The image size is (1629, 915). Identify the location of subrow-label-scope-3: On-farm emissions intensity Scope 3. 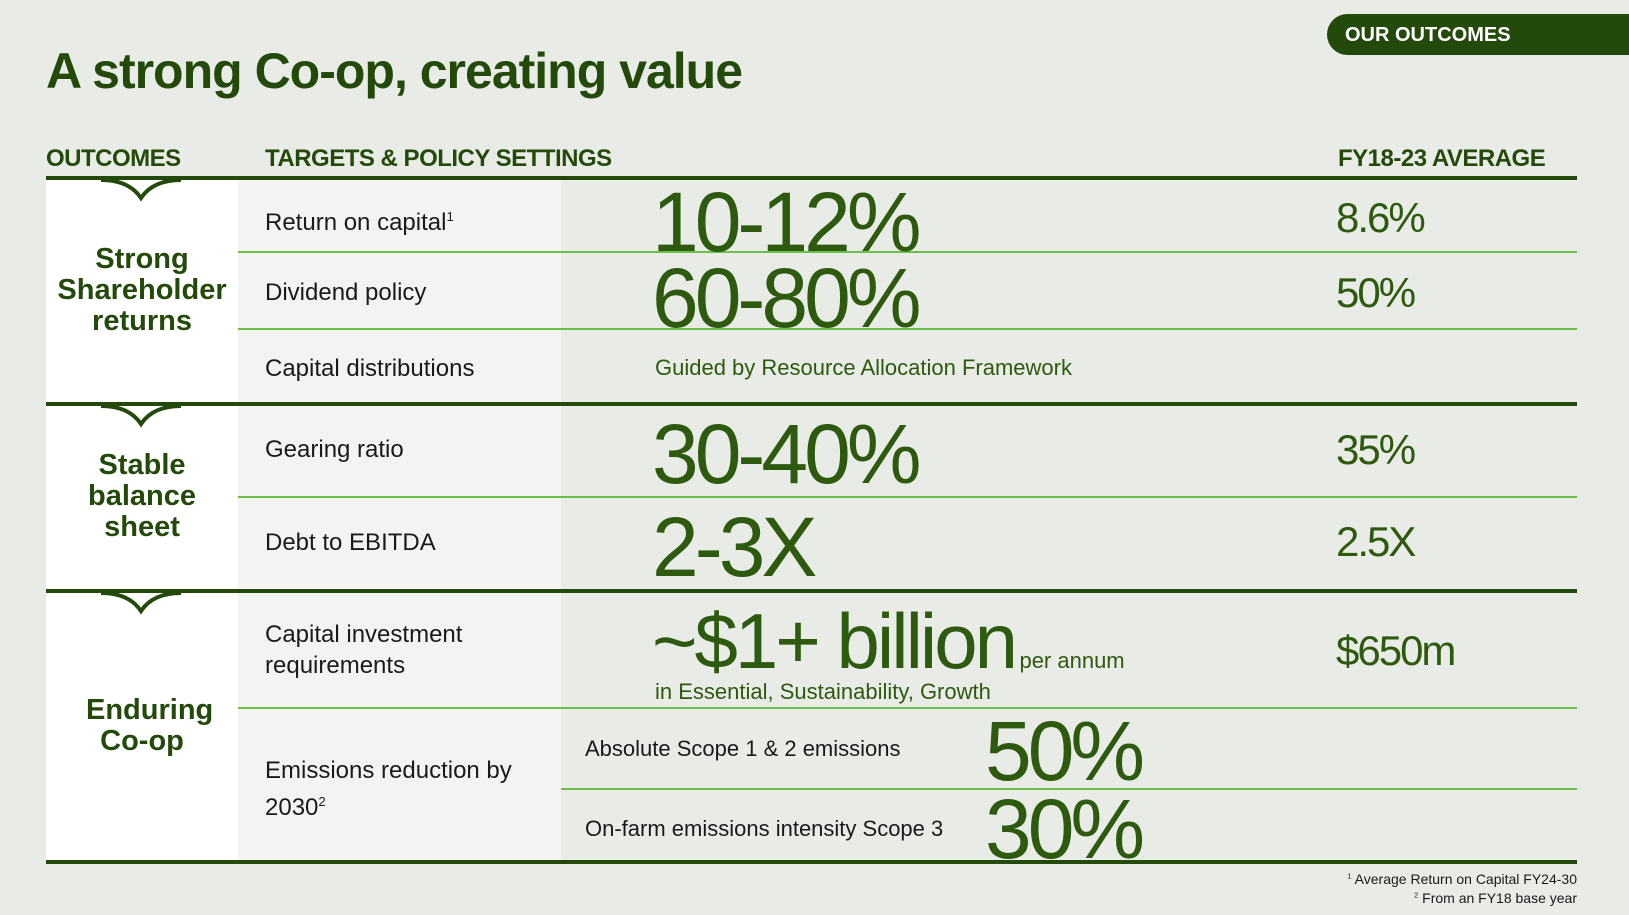
(764, 828).